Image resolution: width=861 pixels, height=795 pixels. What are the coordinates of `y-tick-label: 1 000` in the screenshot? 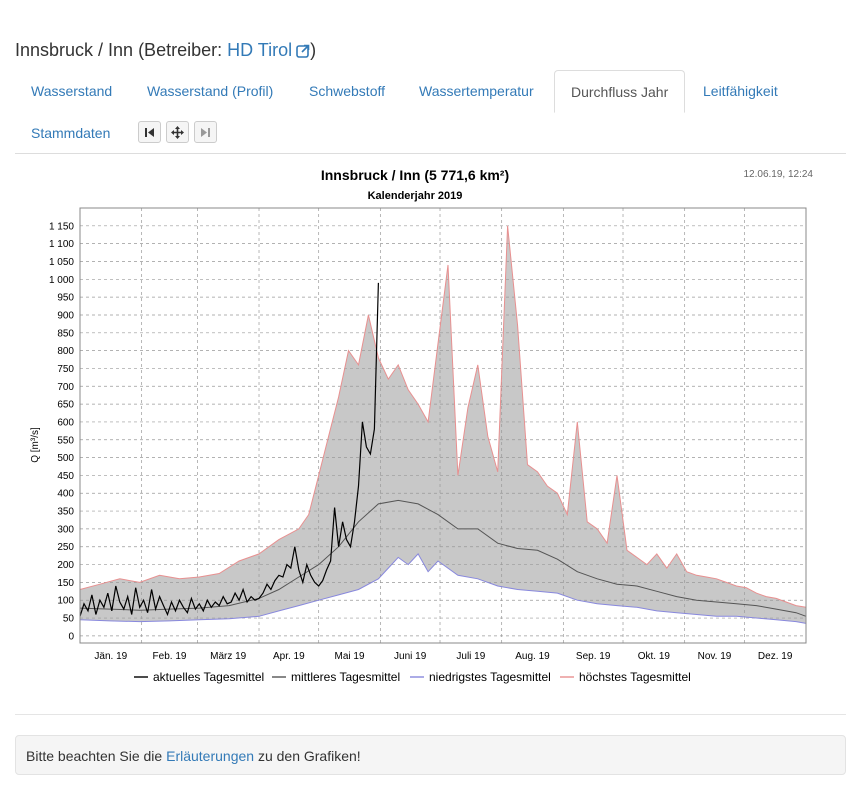 It's located at (61, 280).